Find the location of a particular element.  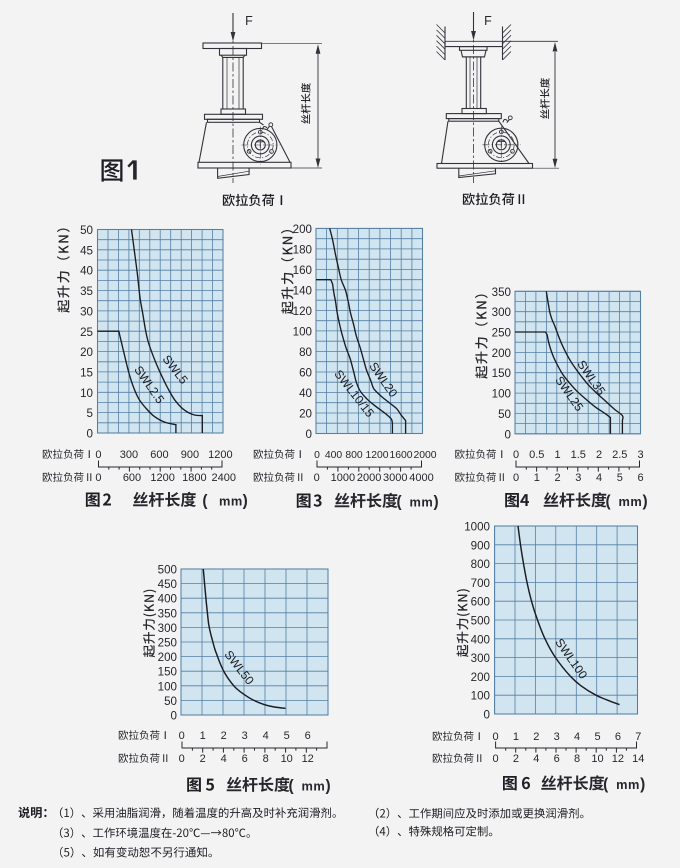

svg-text: 7 is located at coordinates (638, 737).